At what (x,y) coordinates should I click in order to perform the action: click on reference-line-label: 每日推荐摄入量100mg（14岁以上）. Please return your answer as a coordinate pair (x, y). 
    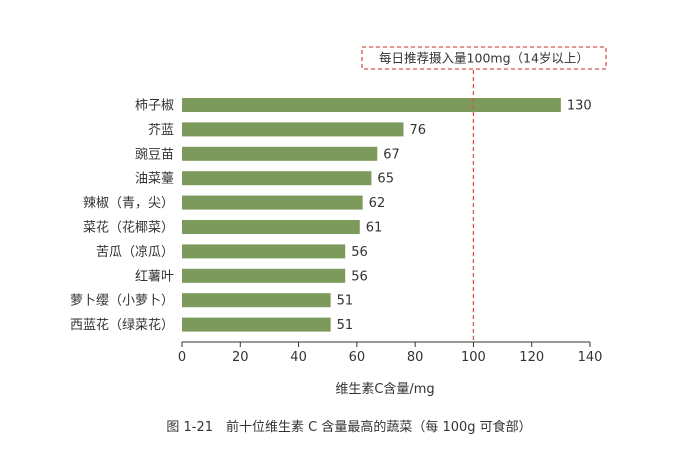
    Looking at the image, I should click on (484, 58).